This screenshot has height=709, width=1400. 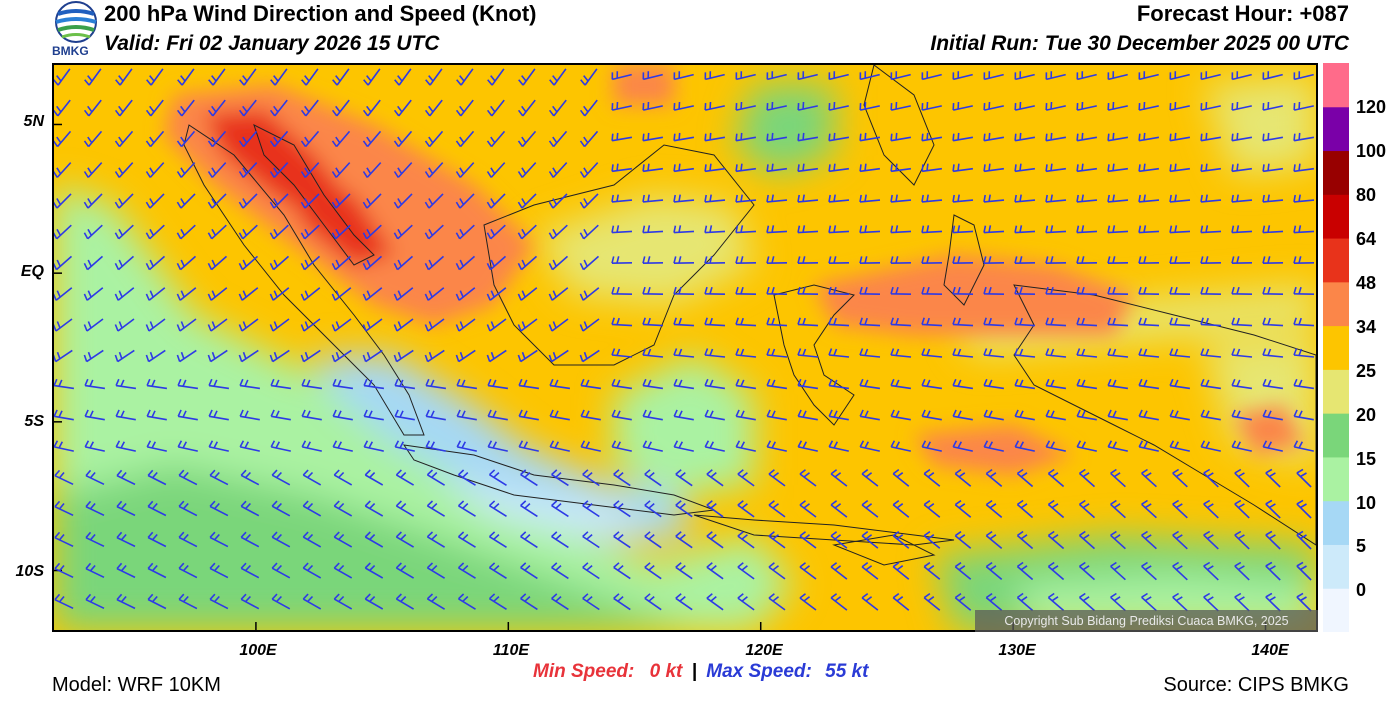 What do you see at coordinates (76, 22) in the screenshot?
I see `bmkg-globe-logo-icon` at bounding box center [76, 22].